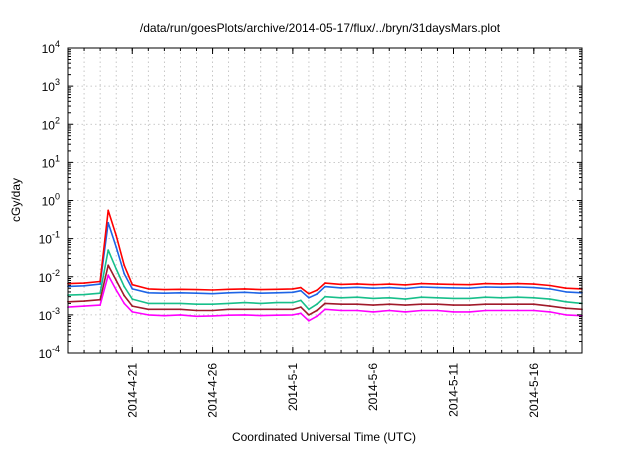 This screenshot has width=640, height=453. I want to click on x-tick-label: 2014-5-6, so click(373, 387).